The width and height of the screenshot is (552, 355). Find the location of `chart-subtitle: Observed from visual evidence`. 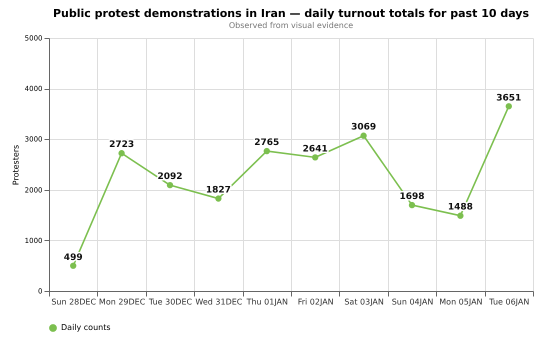

chart-subtitle: Observed from visual evidence is located at coordinates (291, 25).